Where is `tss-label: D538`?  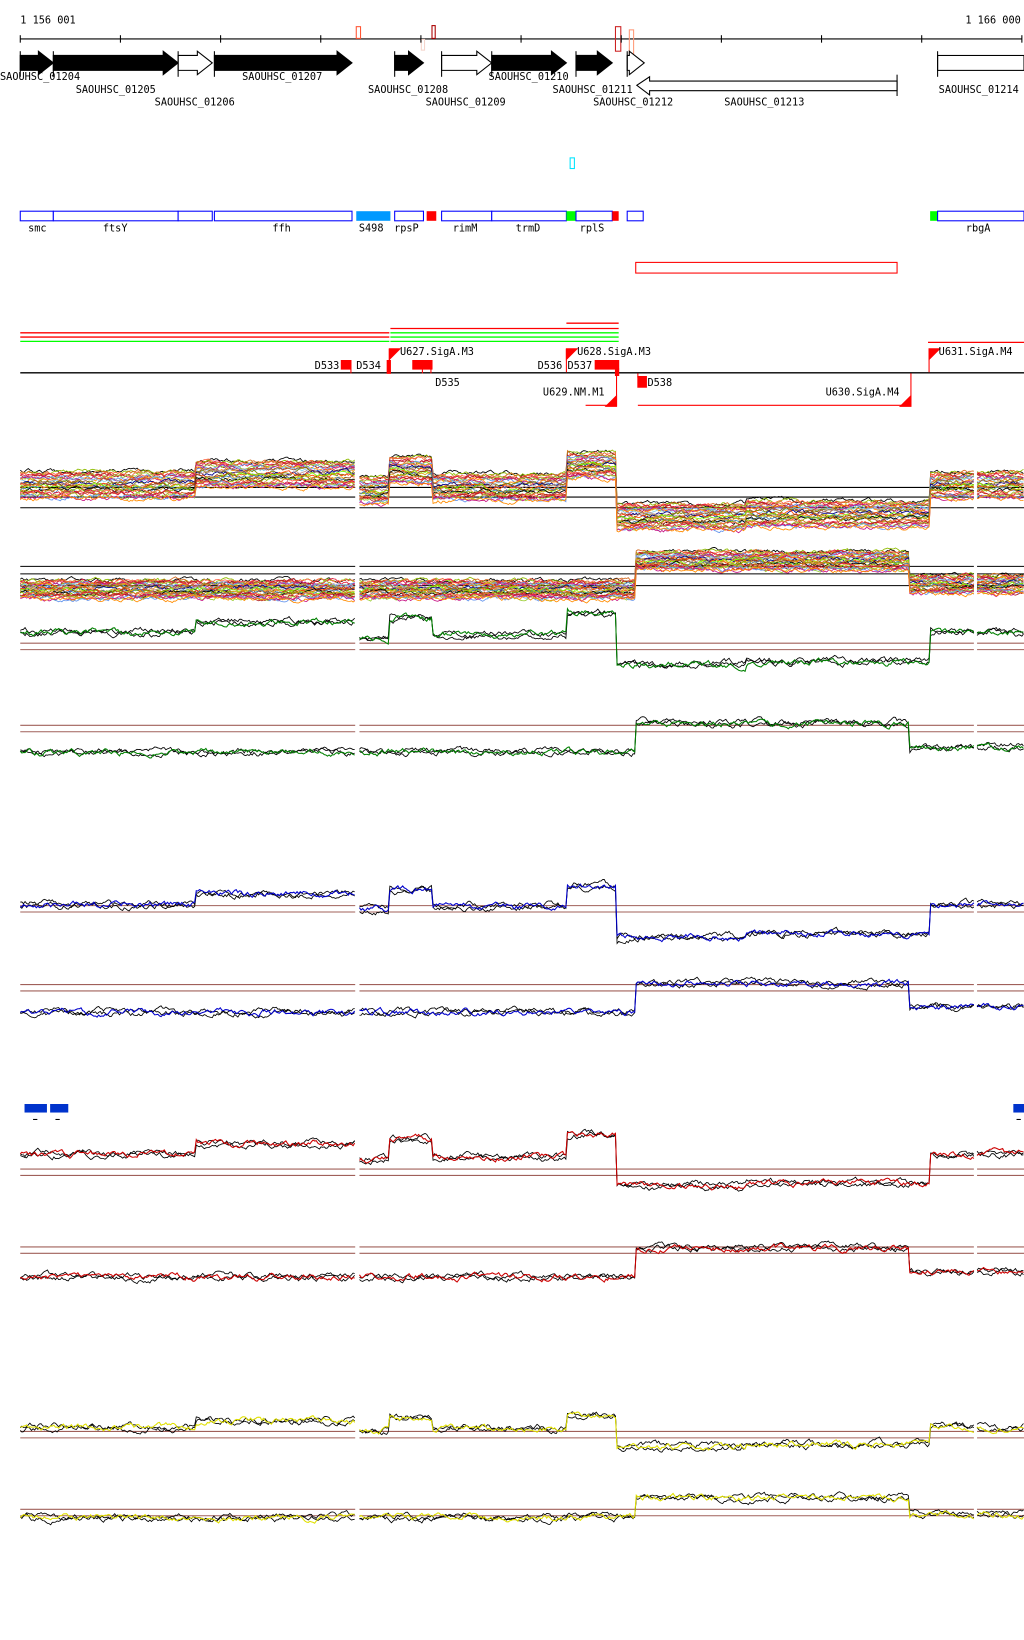 tss-label: D538 is located at coordinates (659, 383).